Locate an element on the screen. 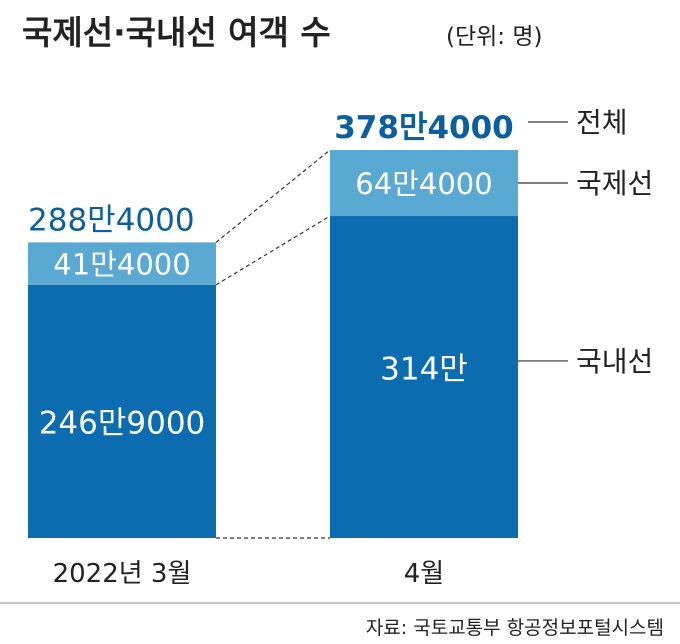  total-value-label-1: 378만4000 is located at coordinates (424, 128).